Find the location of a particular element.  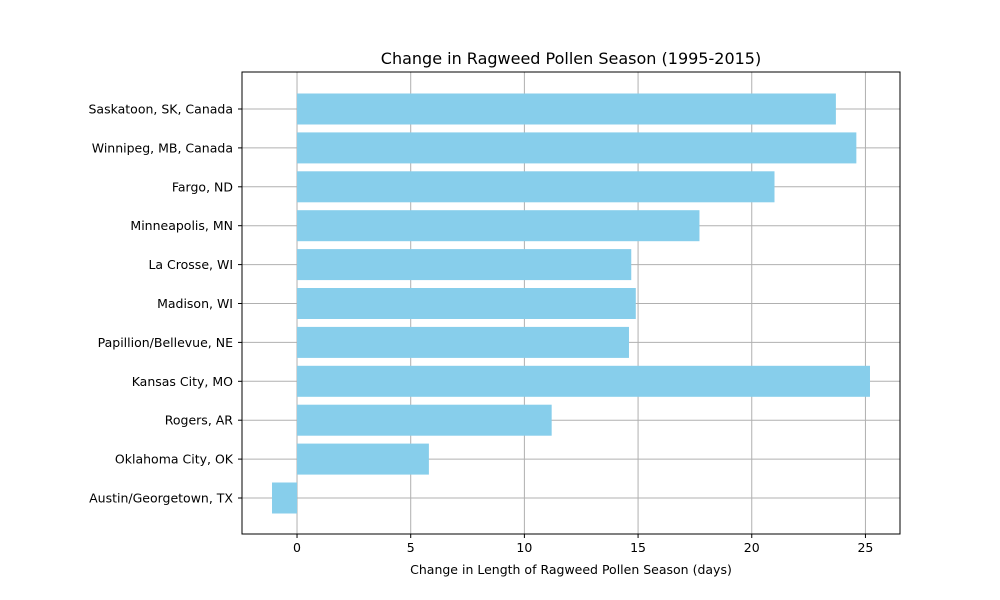

y-tick-label: Papillion/Bellevue, NE is located at coordinates (165, 342).